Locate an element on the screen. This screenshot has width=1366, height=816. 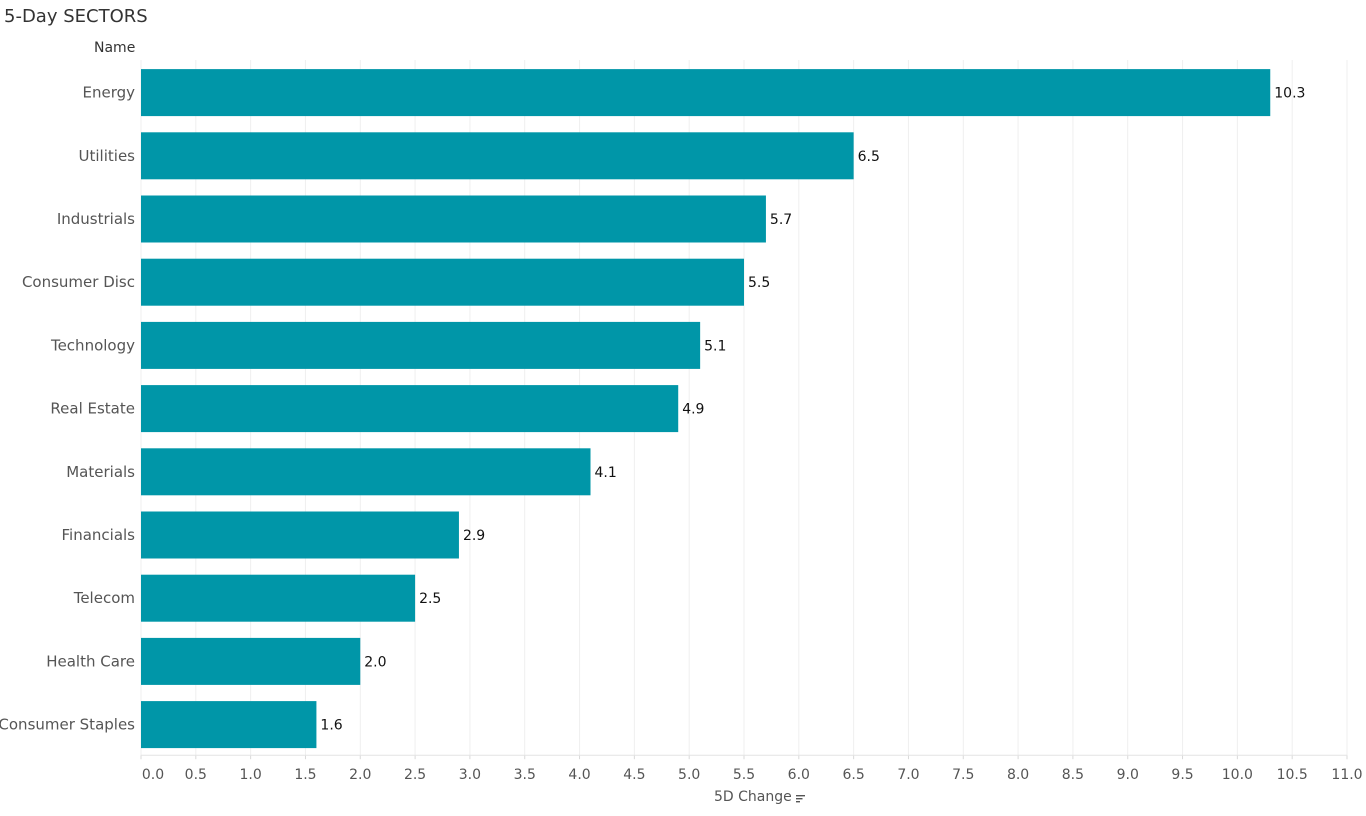
bar-energy is located at coordinates (706, 93).